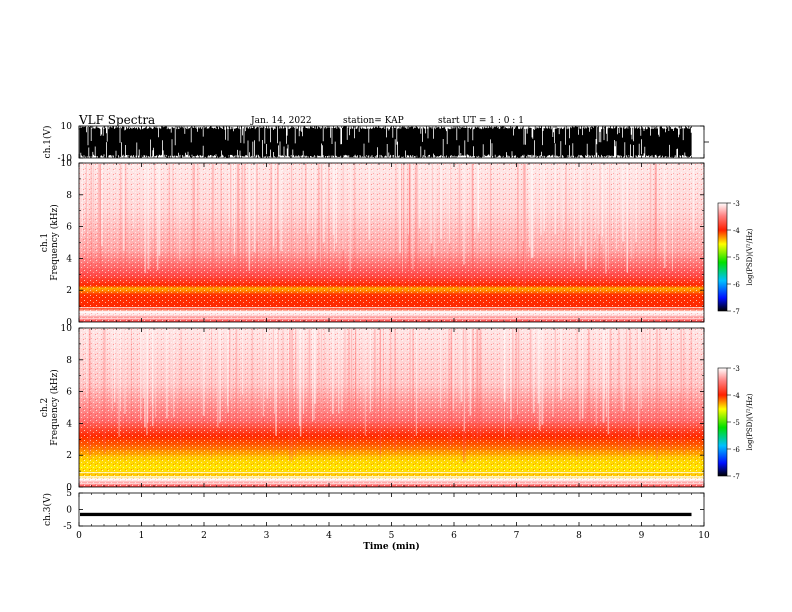 This screenshot has height=612, width=792. What do you see at coordinates (67, 127) in the screenshot?
I see `ch1-y-tick-label: 10` at bounding box center [67, 127].